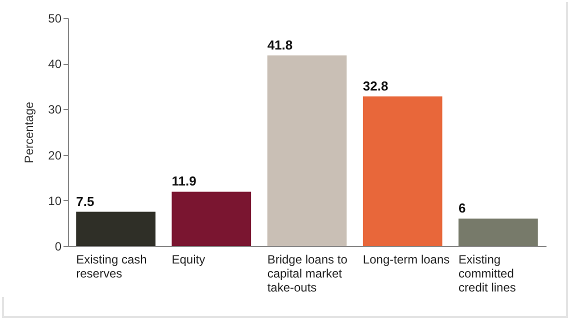 The height and width of the screenshot is (320, 570). I want to click on x-tick-label: Long-term loans, so click(406, 259).